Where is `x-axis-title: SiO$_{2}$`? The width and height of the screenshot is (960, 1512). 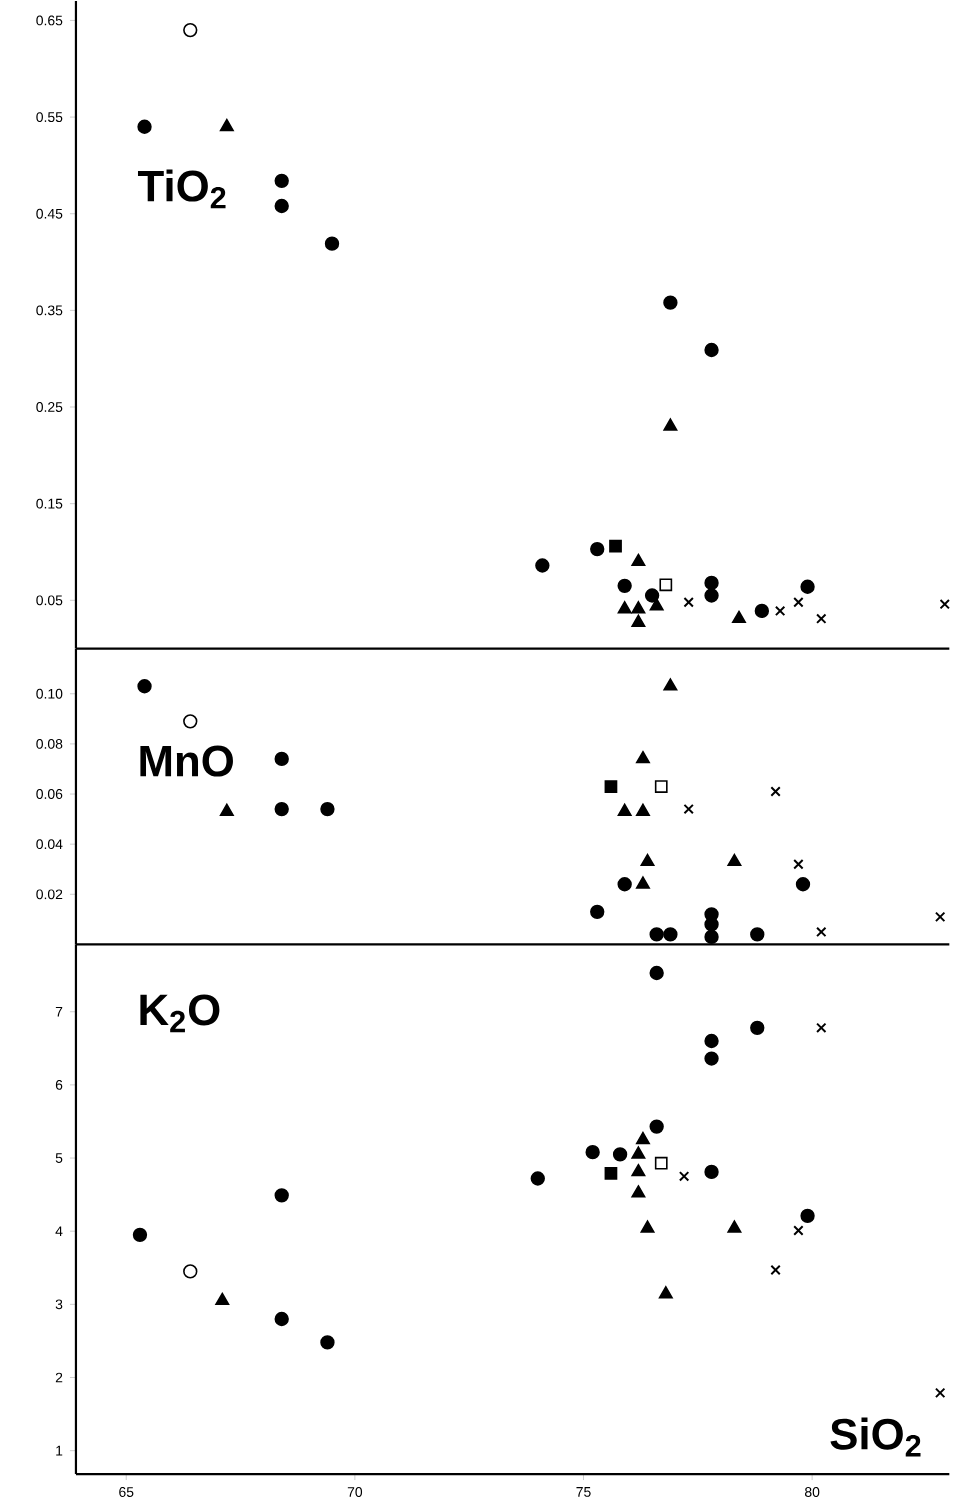
x-axis-title: SiO$_{2}$ is located at coordinates (875, 1437).